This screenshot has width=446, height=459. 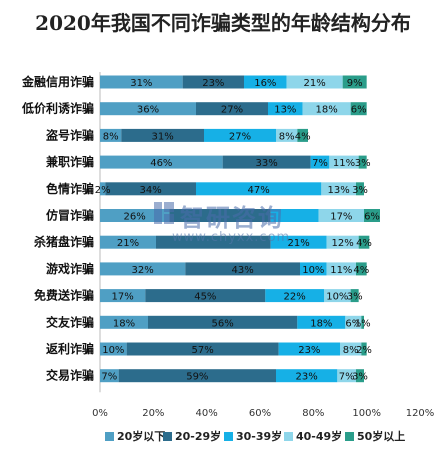 What do you see at coordinates (70, 348) in the screenshot?
I see `category-label: 返利诈骗` at bounding box center [70, 348].